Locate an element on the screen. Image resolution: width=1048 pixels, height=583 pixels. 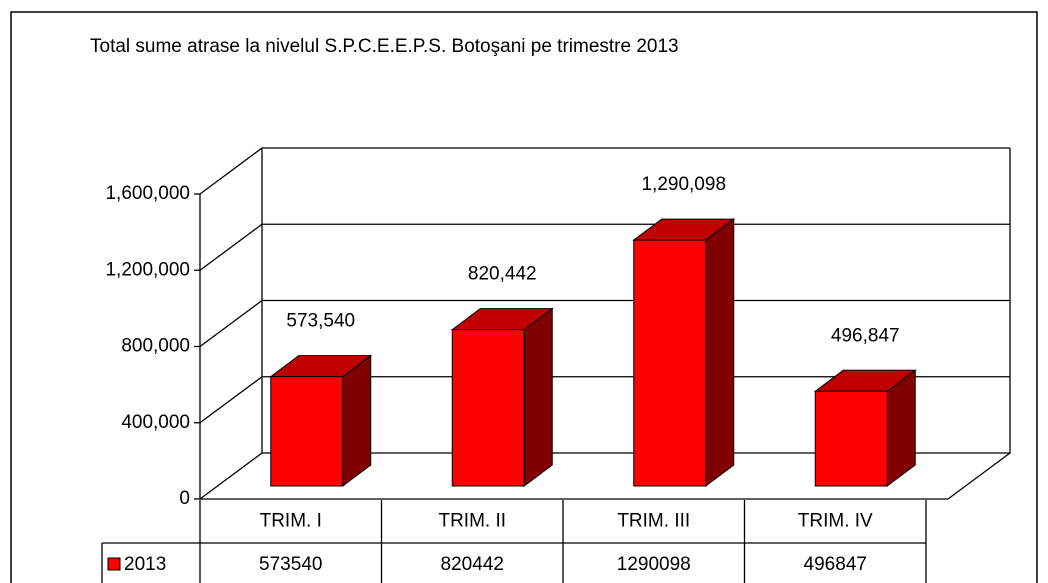
data-label: 1,290,098 is located at coordinates (683, 184).